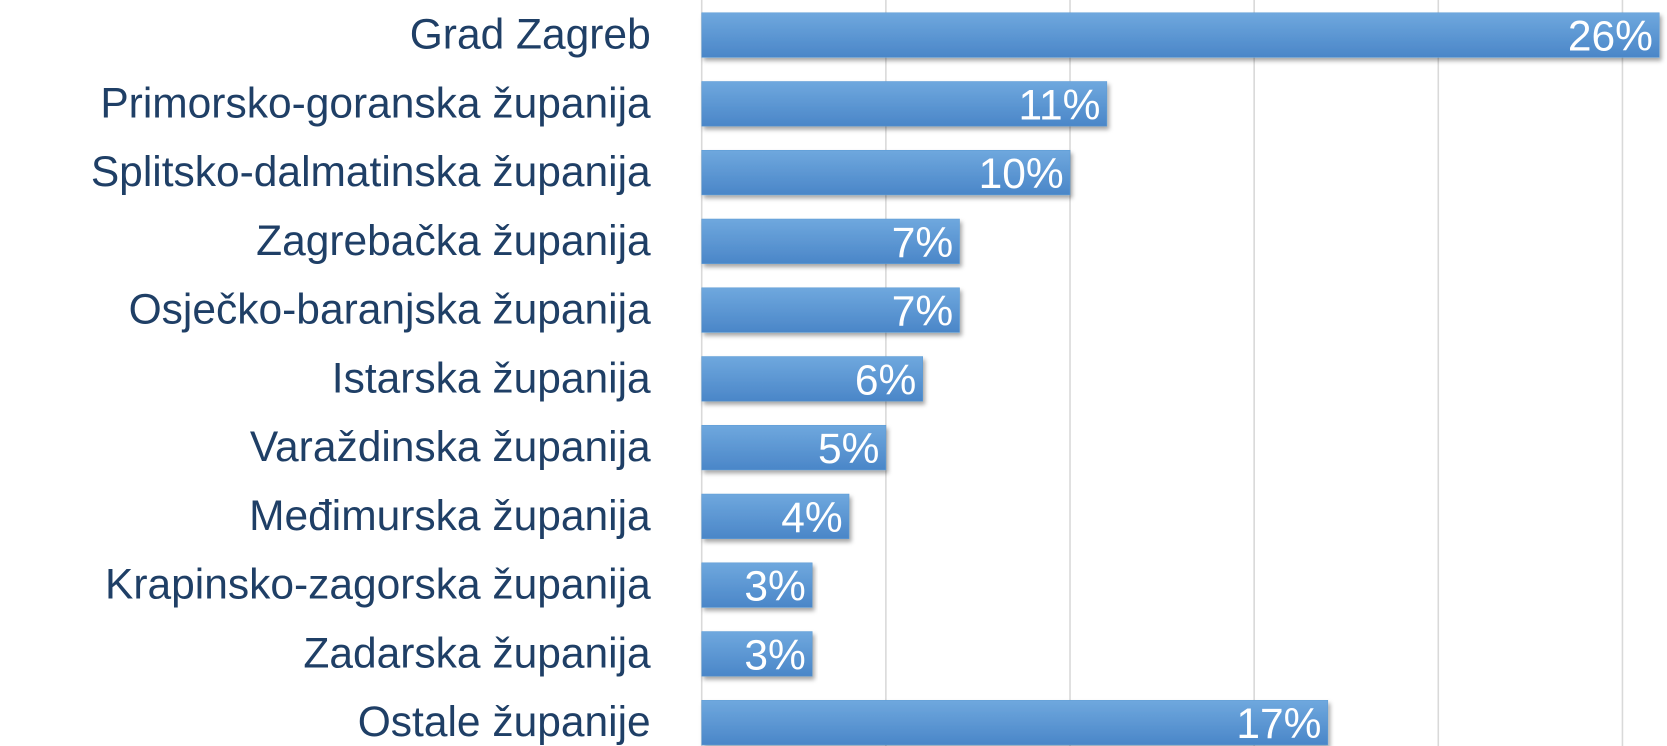 The height and width of the screenshot is (746, 1667). I want to click on category-label: Zagrebačka županija, so click(453, 241).